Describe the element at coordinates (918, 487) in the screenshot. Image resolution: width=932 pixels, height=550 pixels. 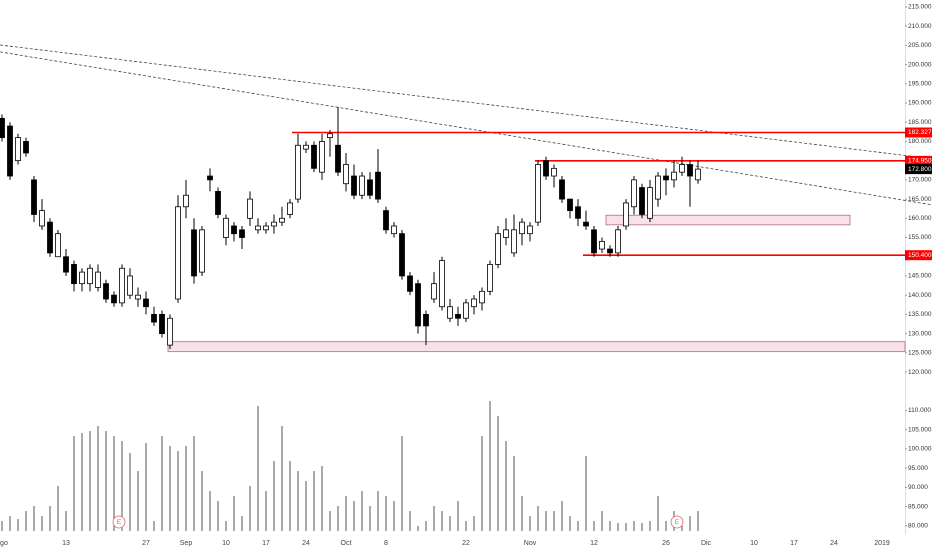
I see `y-tick-label: 90.000` at that location.